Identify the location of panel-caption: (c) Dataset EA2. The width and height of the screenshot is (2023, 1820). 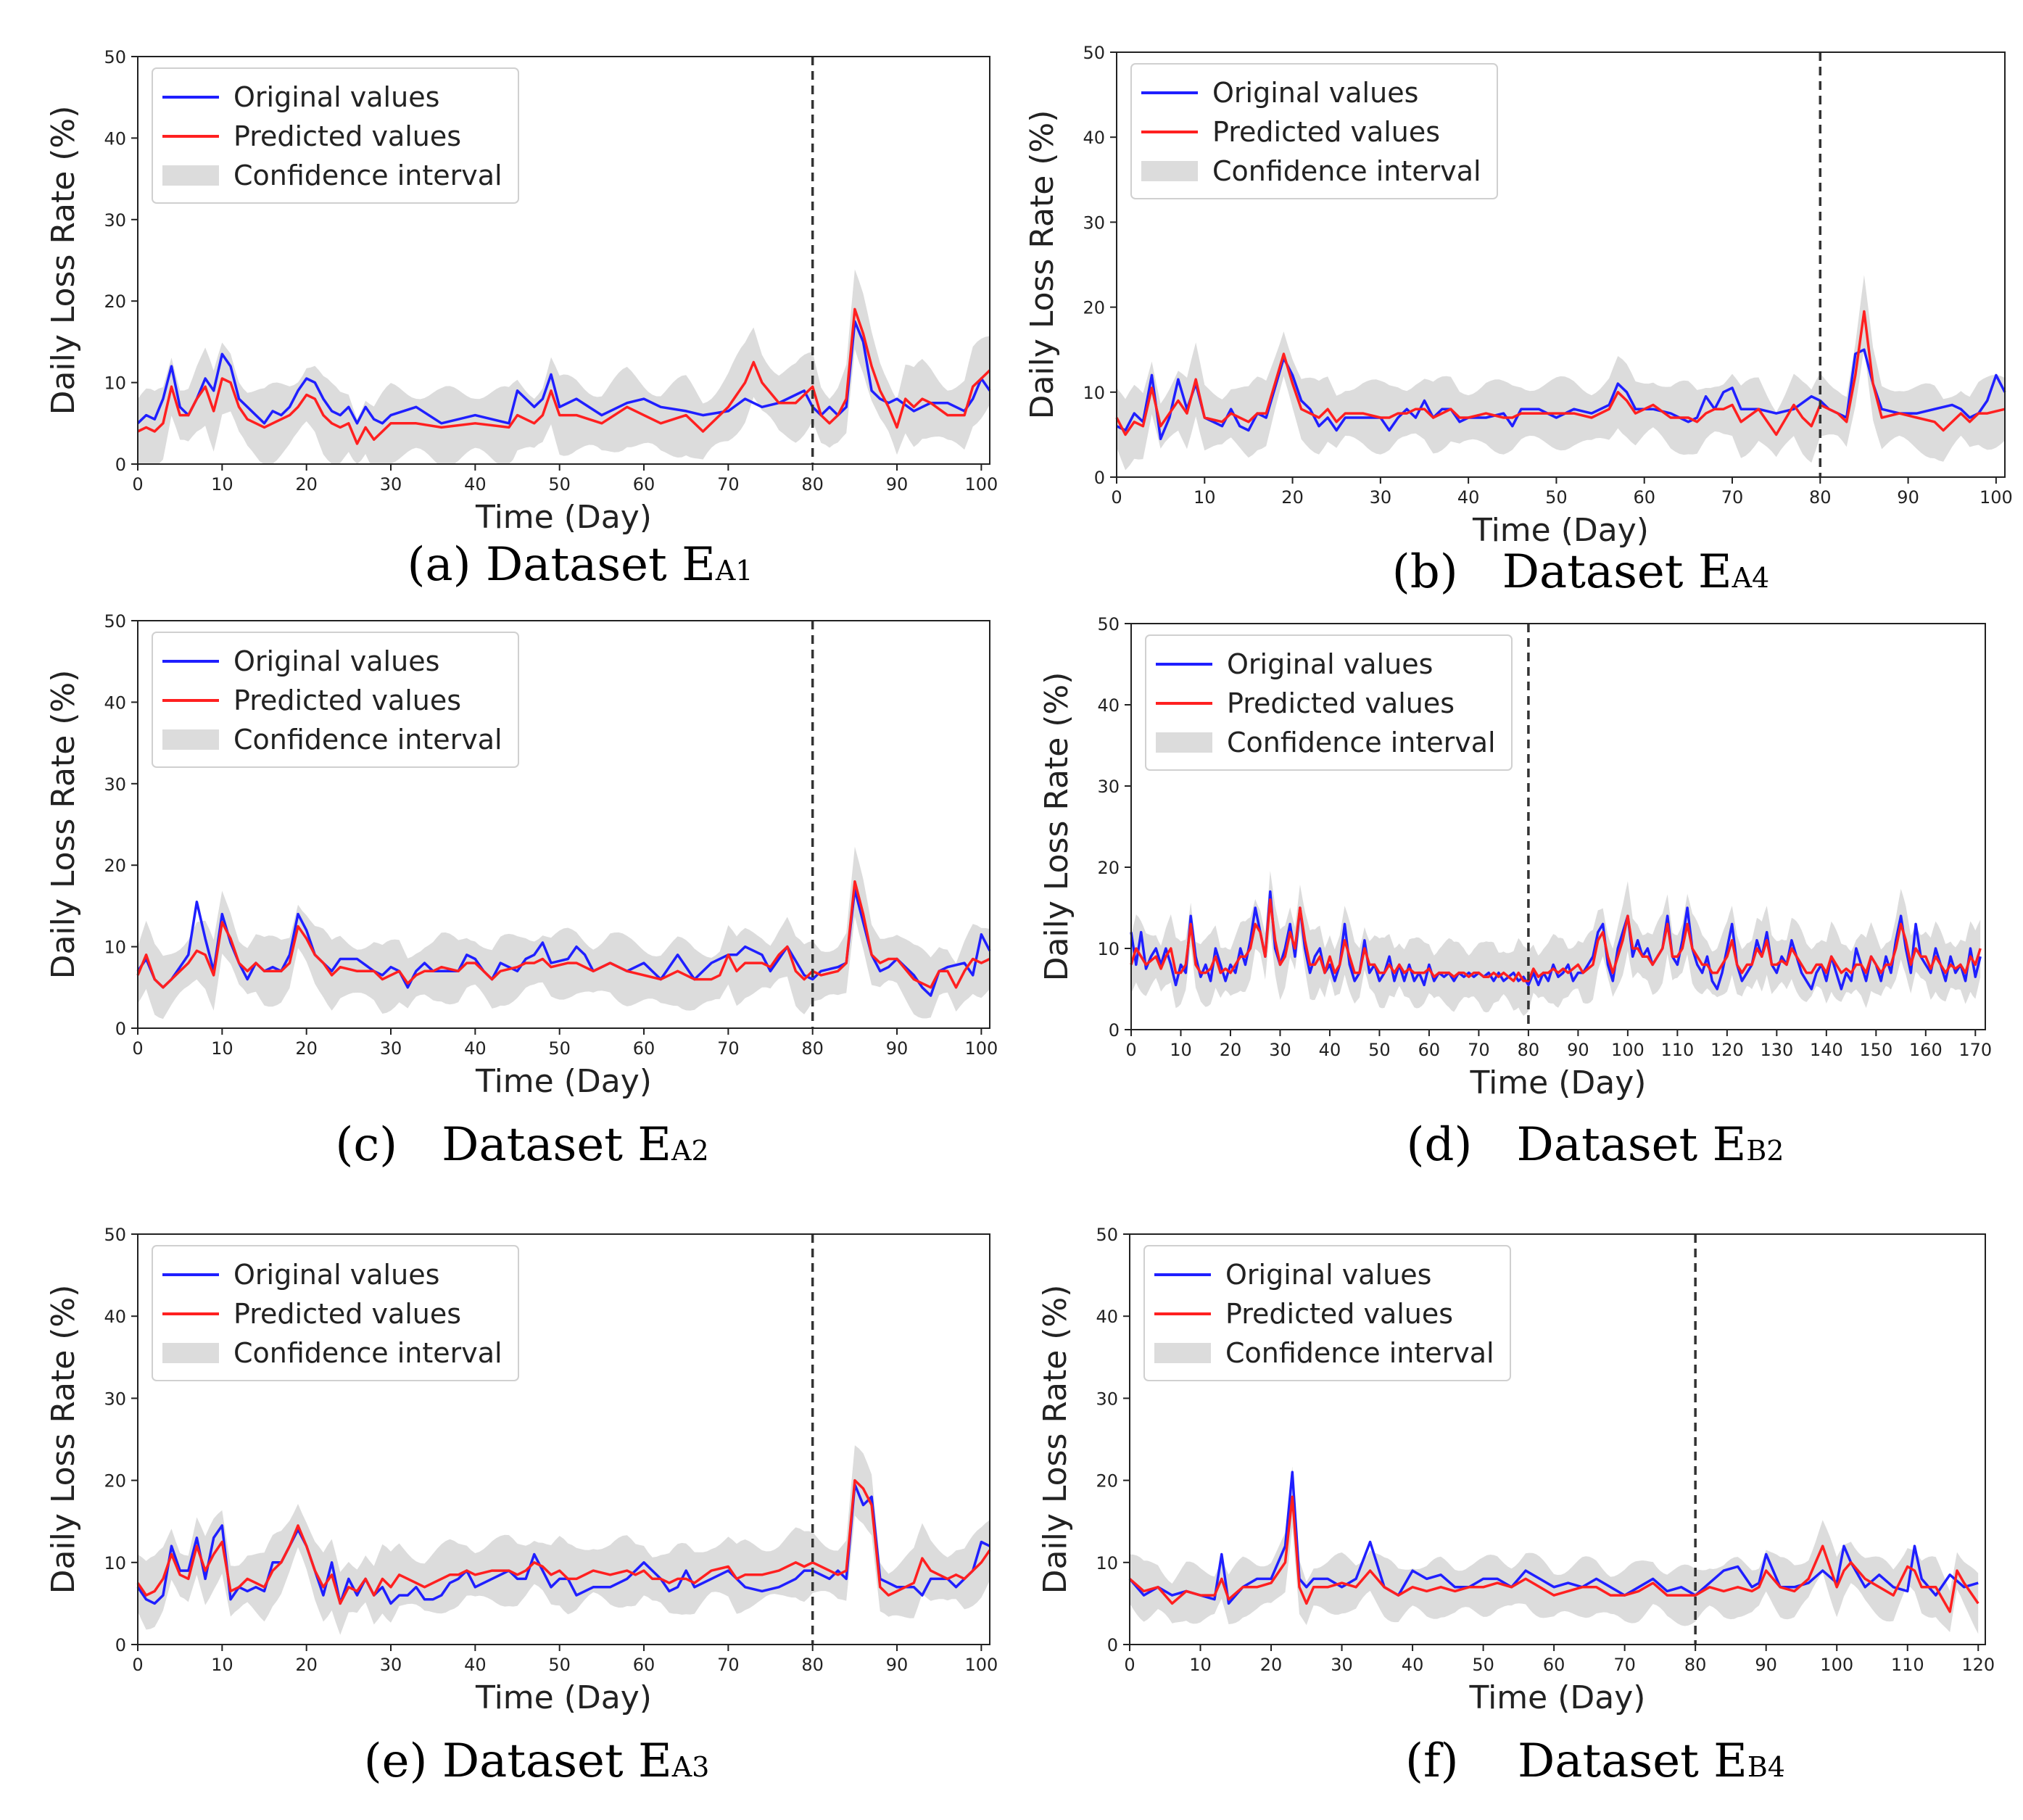
(521, 1145).